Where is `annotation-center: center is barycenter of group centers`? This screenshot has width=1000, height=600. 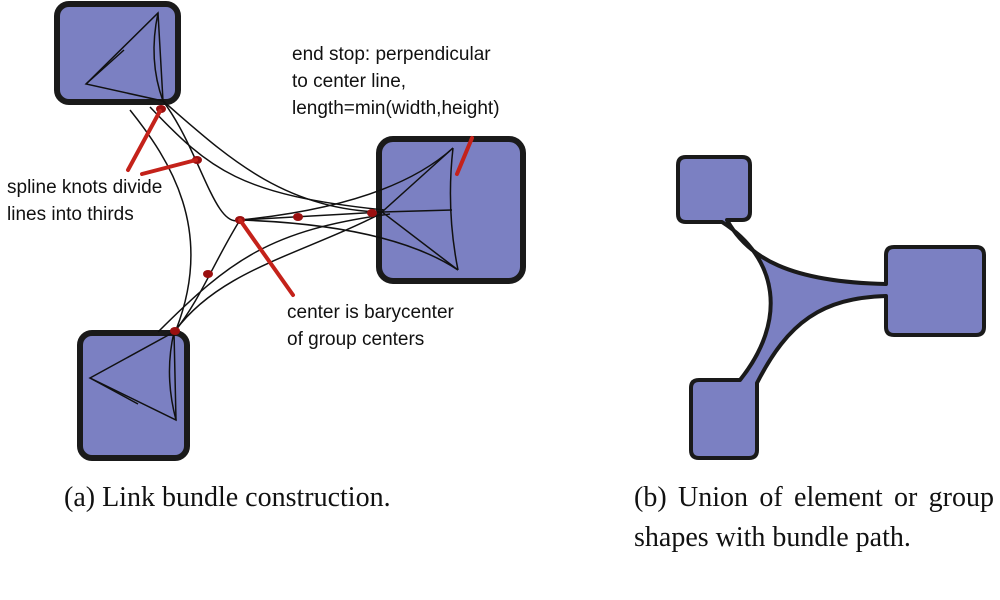
annotation-center: center is barycenter of group centers is located at coordinates (373, 326).